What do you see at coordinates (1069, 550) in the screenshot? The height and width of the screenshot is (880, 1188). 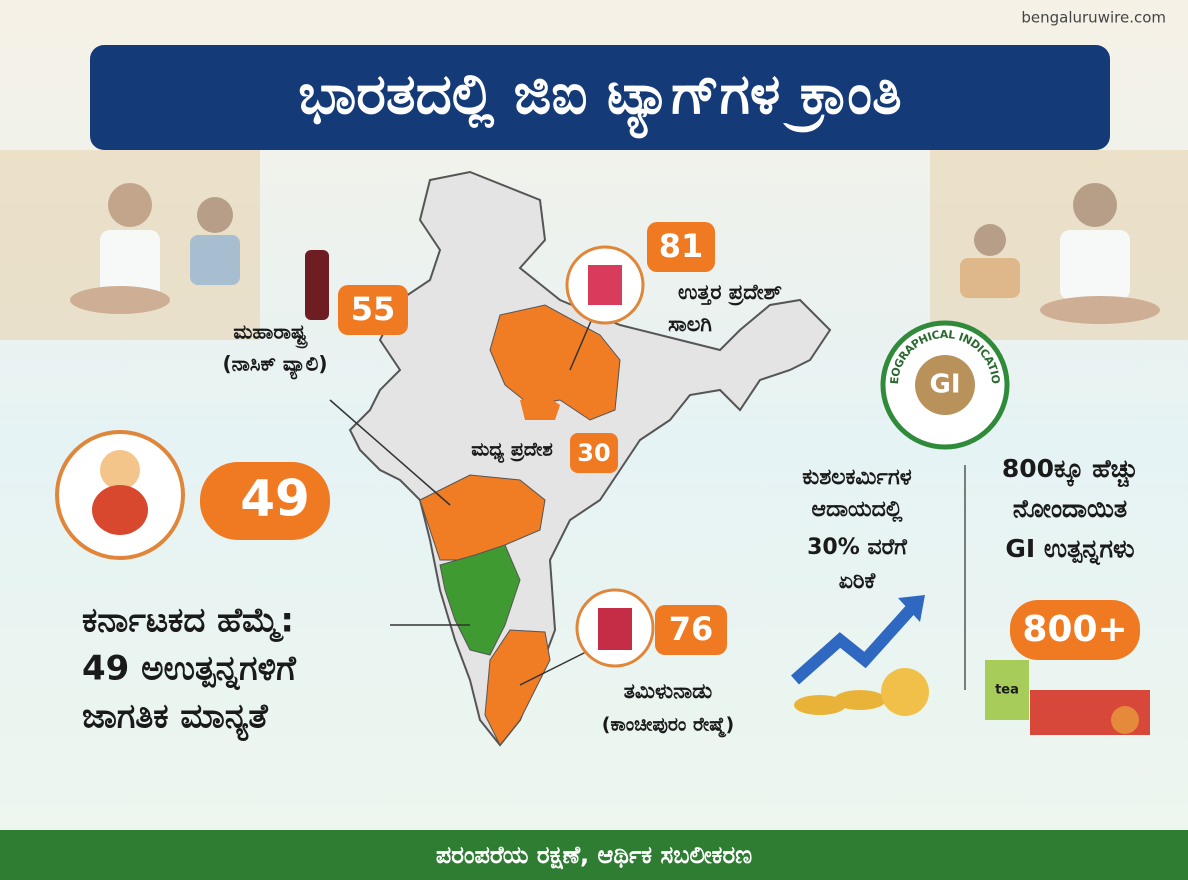 I see `registered-line: GI ಉತ್ಪನ್ನಗಳು` at bounding box center [1069, 550].